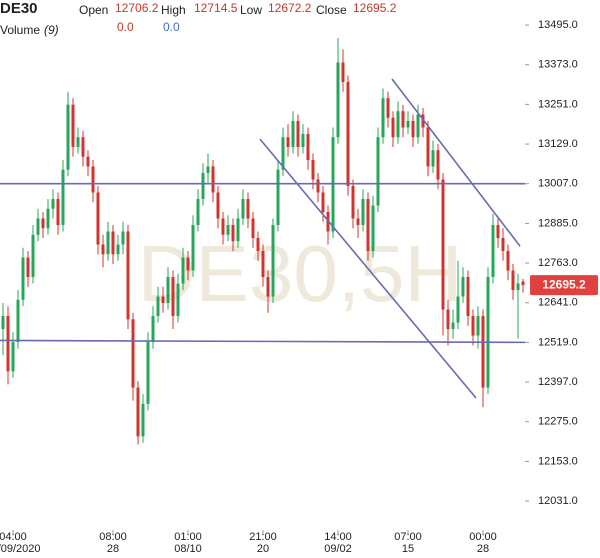 The width and height of the screenshot is (600, 558). I want to click on x-tick-label: 04:00, so click(13, 537).